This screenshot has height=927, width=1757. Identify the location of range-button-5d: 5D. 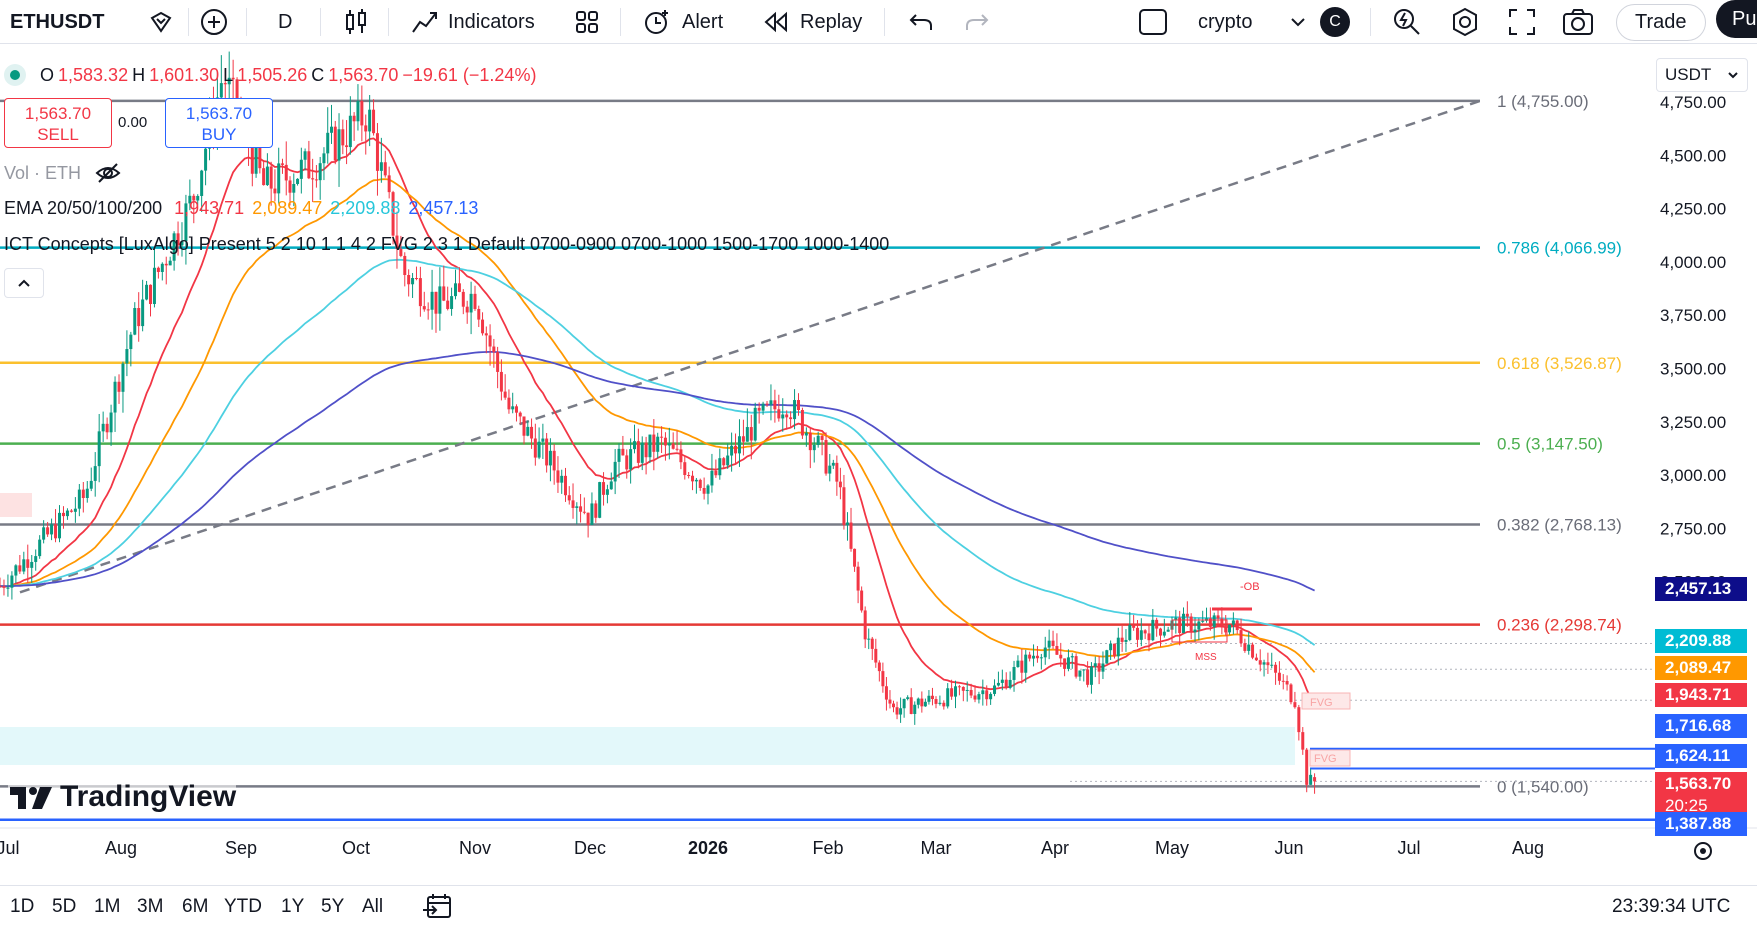
(64, 906).